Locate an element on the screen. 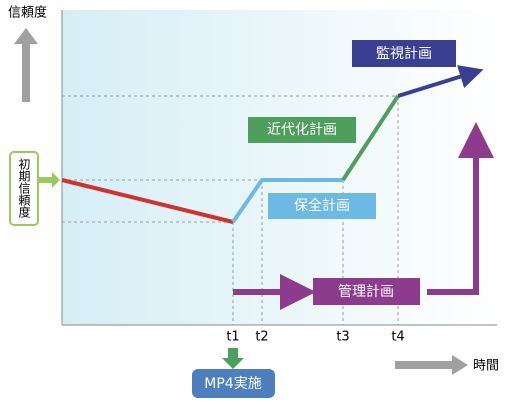 This screenshot has height=407, width=510. plan-label: 近代化計画 is located at coordinates (302, 130).